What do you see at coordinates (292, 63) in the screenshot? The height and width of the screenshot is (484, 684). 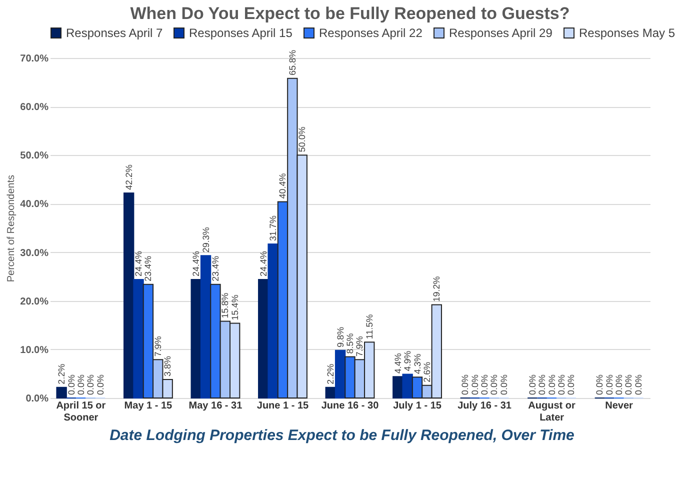 I see `data-label: 65.8%` at bounding box center [292, 63].